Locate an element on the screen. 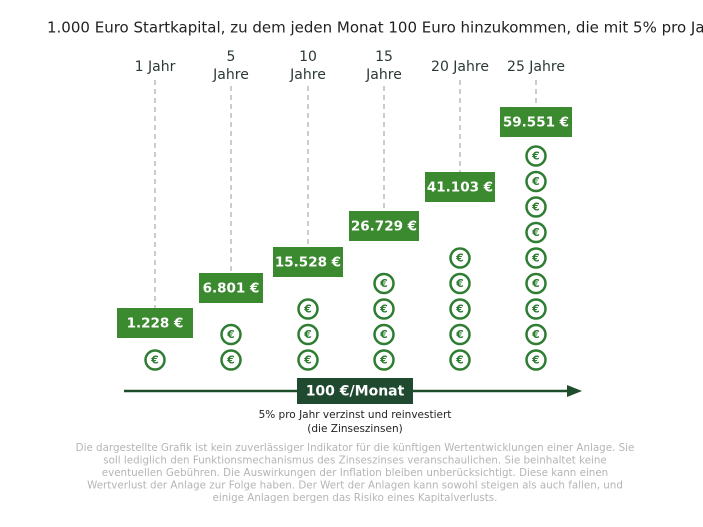 The image size is (703, 527). value-label: 15.528 € is located at coordinates (308, 263).